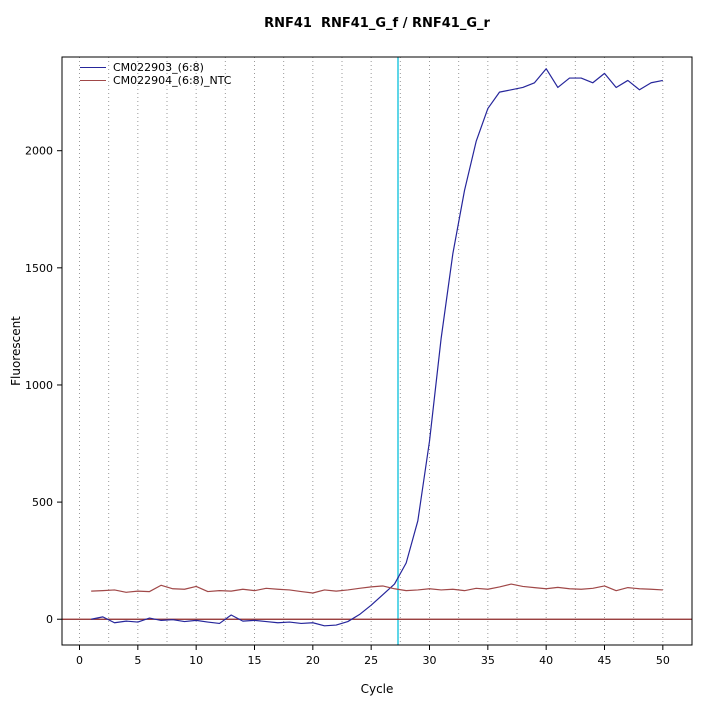 Image resolution: width=720 pixels, height=720 pixels. Describe the element at coordinates (39, 268) in the screenshot. I see `y-tick-label: 1500` at that location.